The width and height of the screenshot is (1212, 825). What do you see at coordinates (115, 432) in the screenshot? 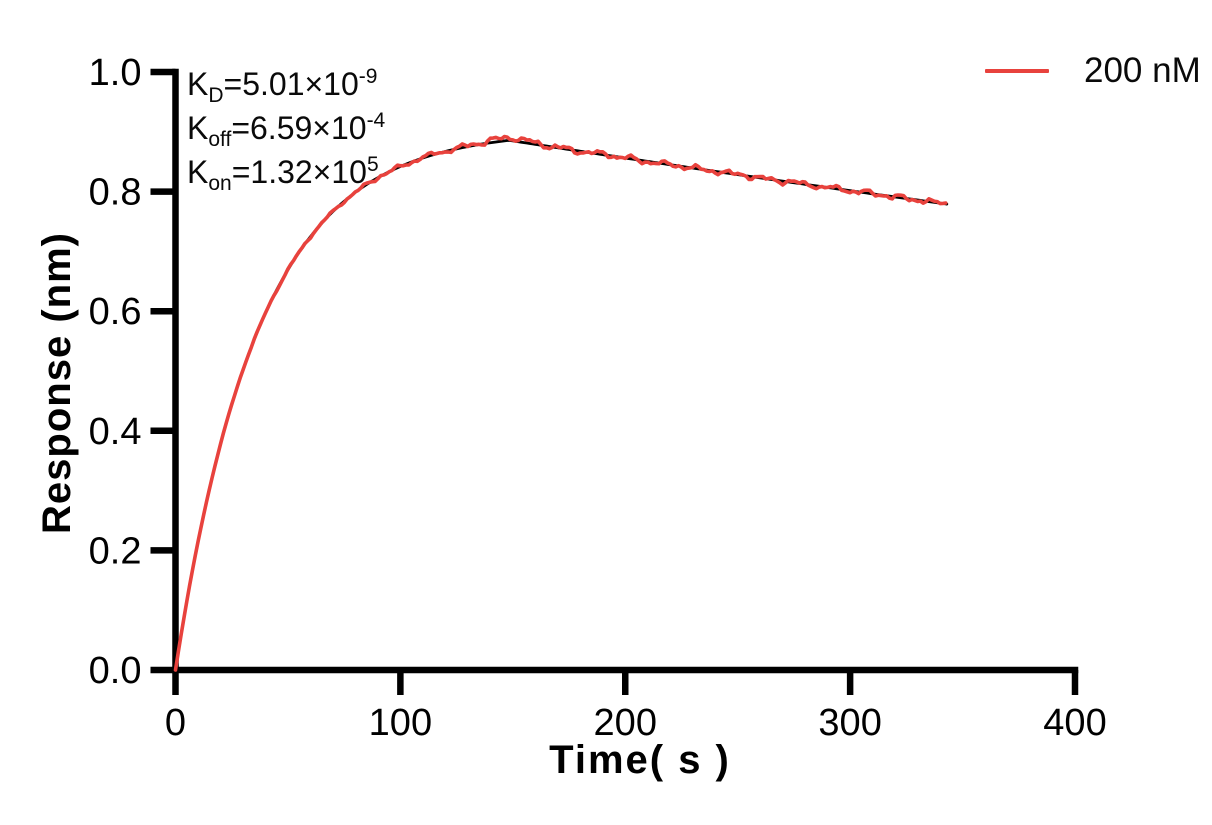
I see `y-tick-label: 0.4` at bounding box center [115, 432].